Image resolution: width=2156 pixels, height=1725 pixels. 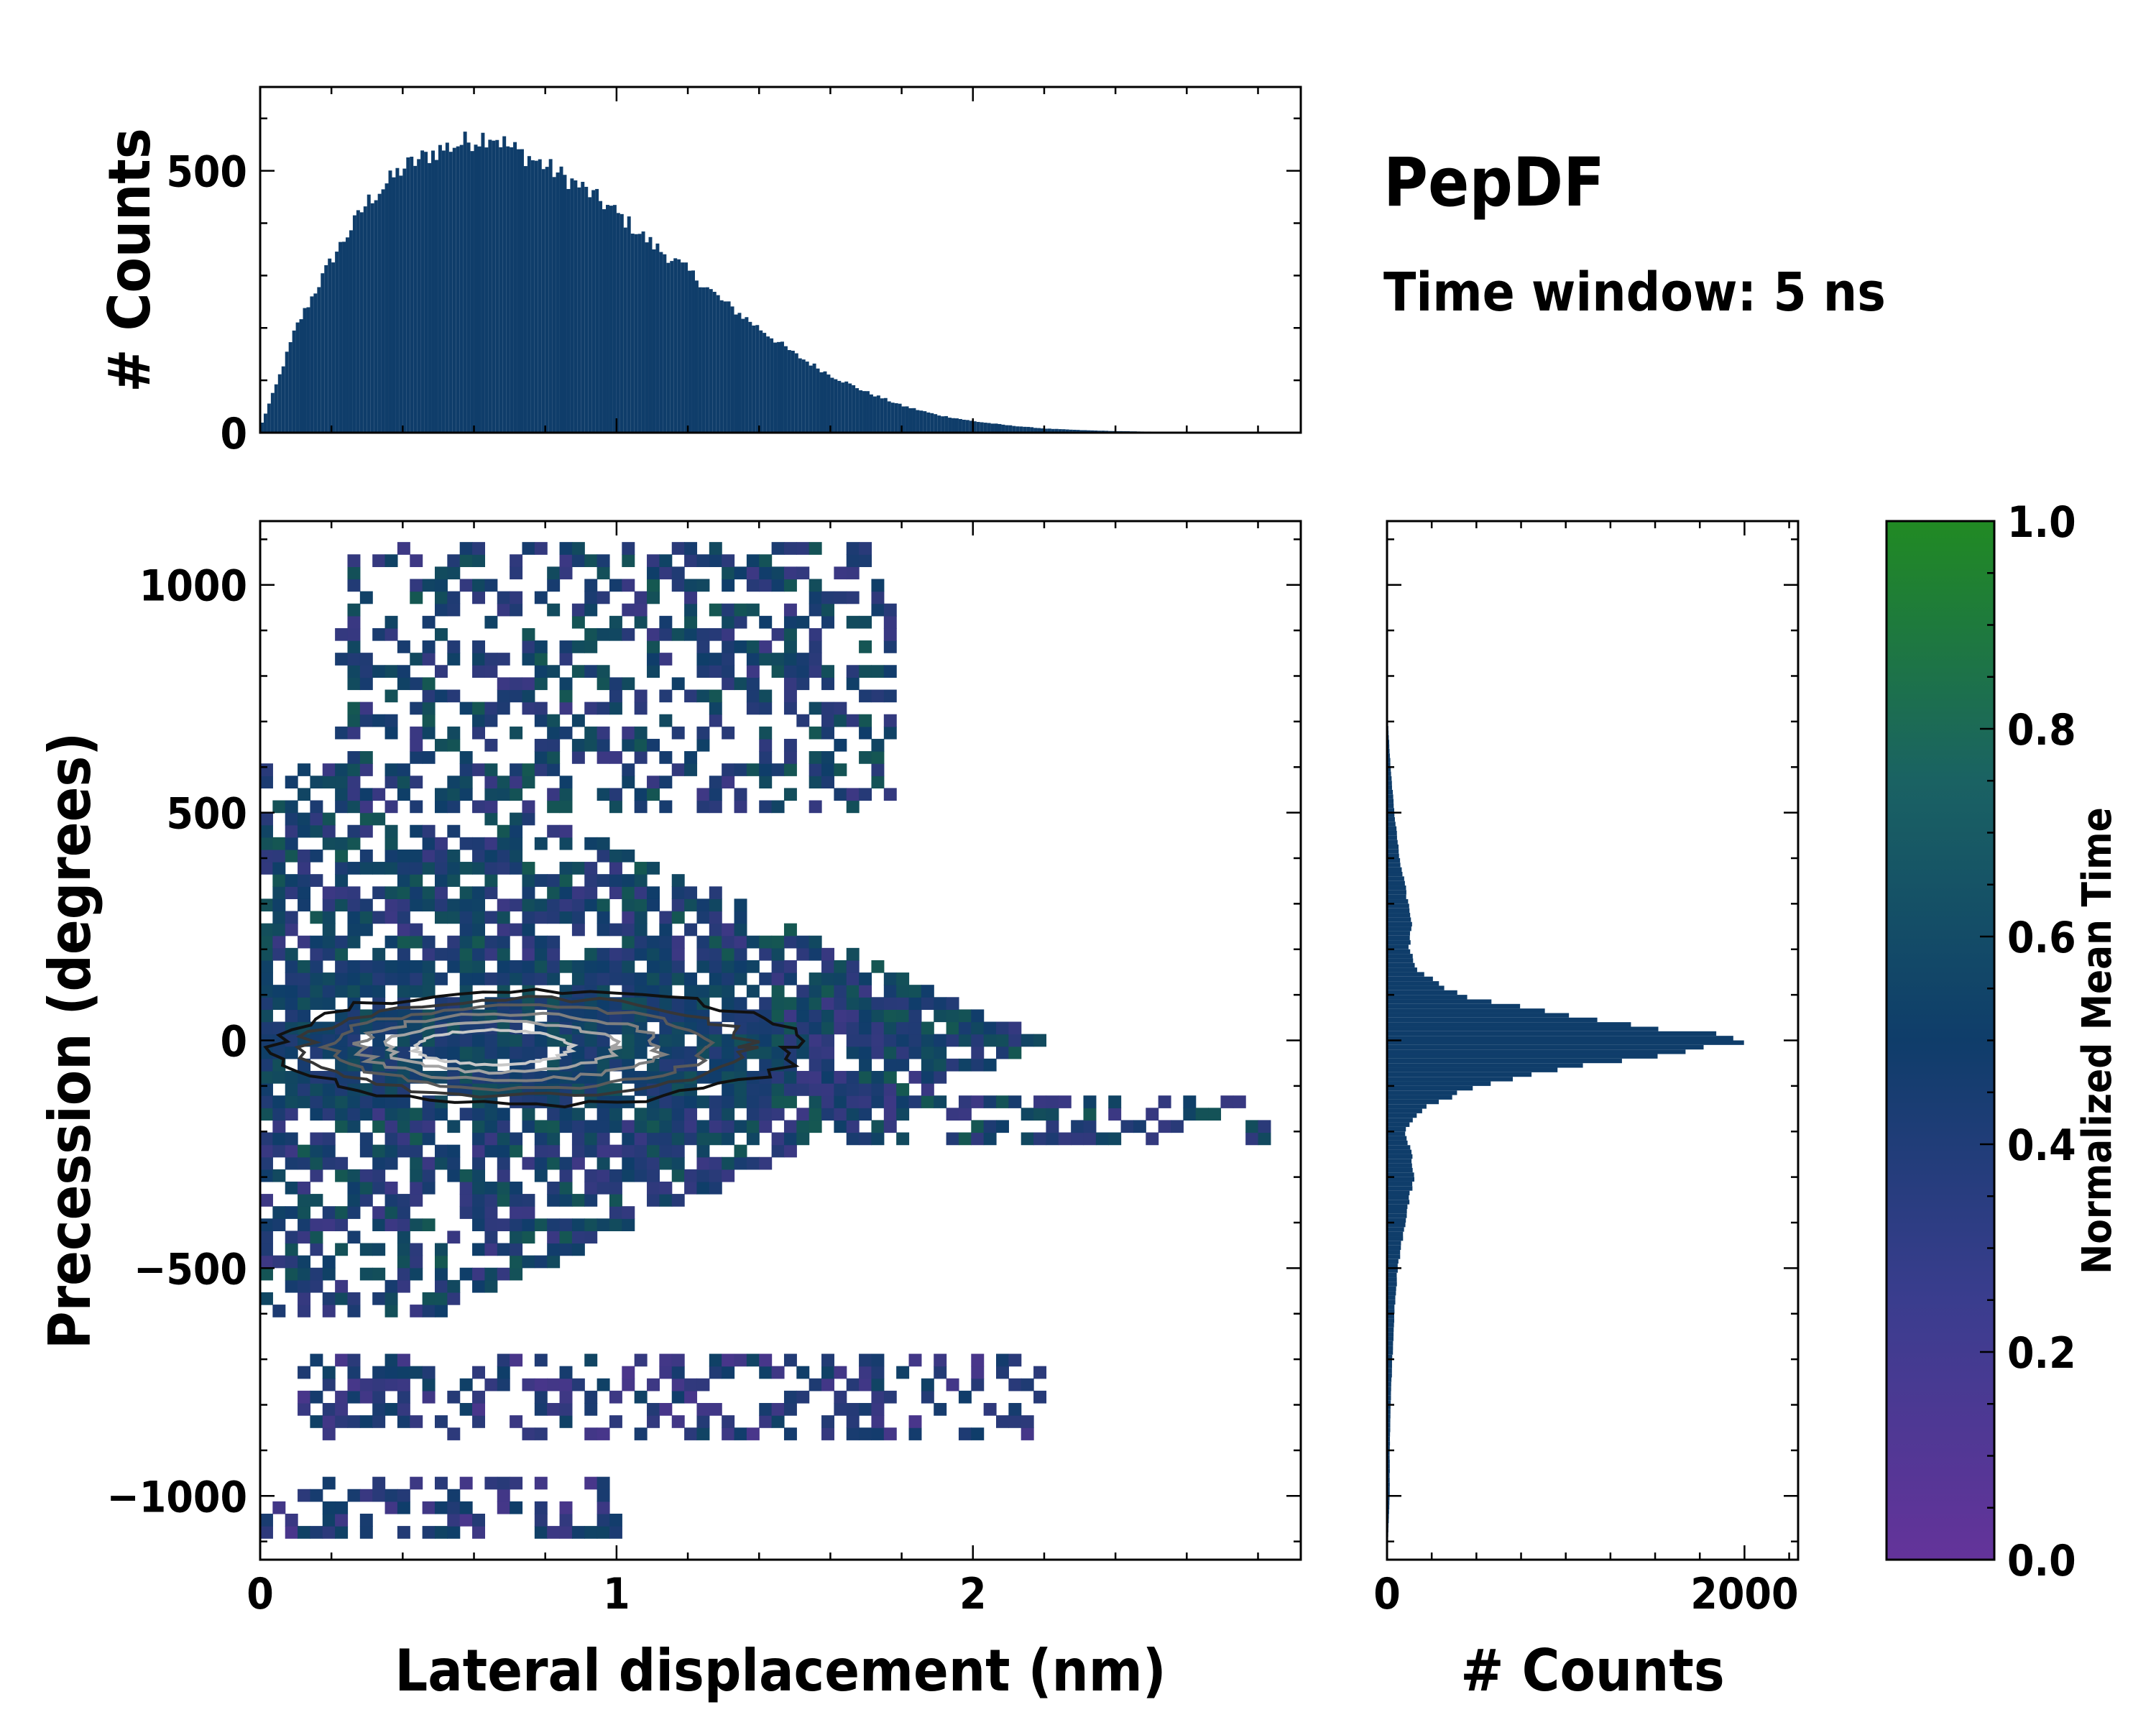 I want to click on colorbar-tick-label: 0.8, so click(x=2042, y=730).